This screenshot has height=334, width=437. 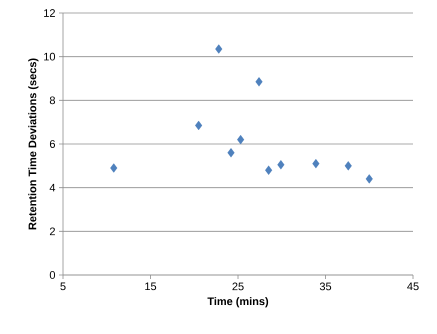 I want to click on y-tick-label: 4, so click(x=53, y=188).